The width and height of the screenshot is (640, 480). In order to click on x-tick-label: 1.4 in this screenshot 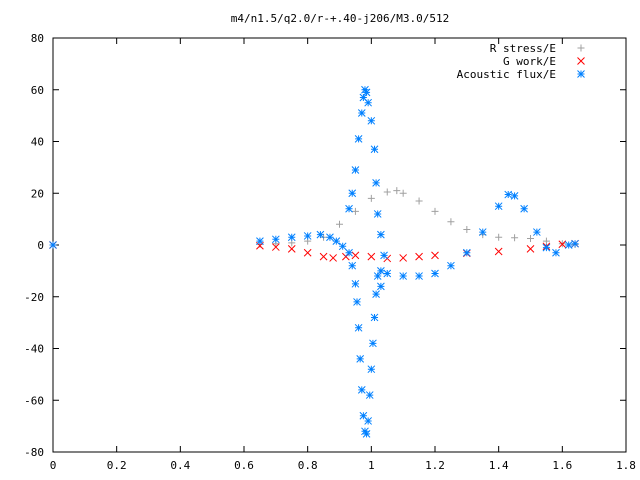, I will do `click(499, 465)`.